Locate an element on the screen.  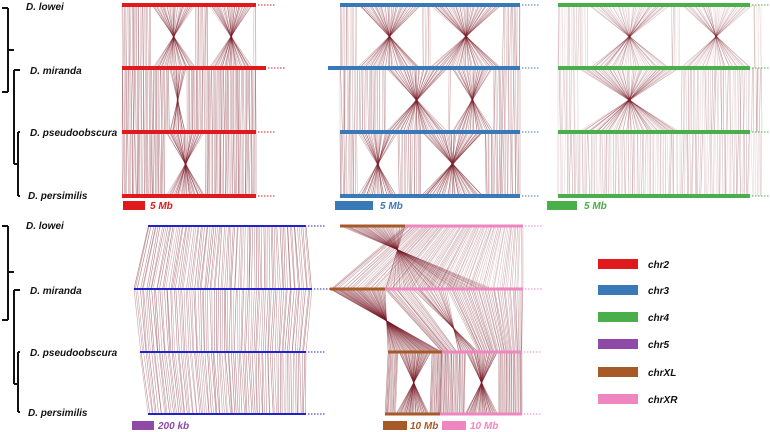
legend-label-chr5: chr5 is located at coordinates (659, 345).